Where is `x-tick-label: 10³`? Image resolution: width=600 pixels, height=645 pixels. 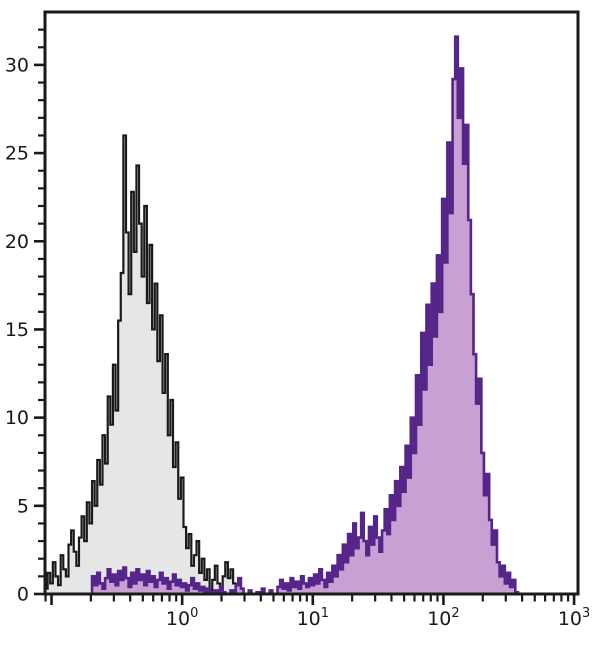 x-tick-label: 10³ is located at coordinates (574, 618).